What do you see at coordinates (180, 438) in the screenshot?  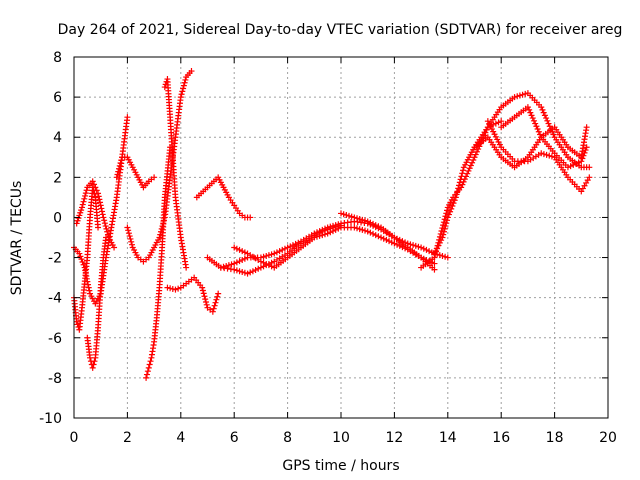 I see `x-tick-label: 4` at bounding box center [180, 438].